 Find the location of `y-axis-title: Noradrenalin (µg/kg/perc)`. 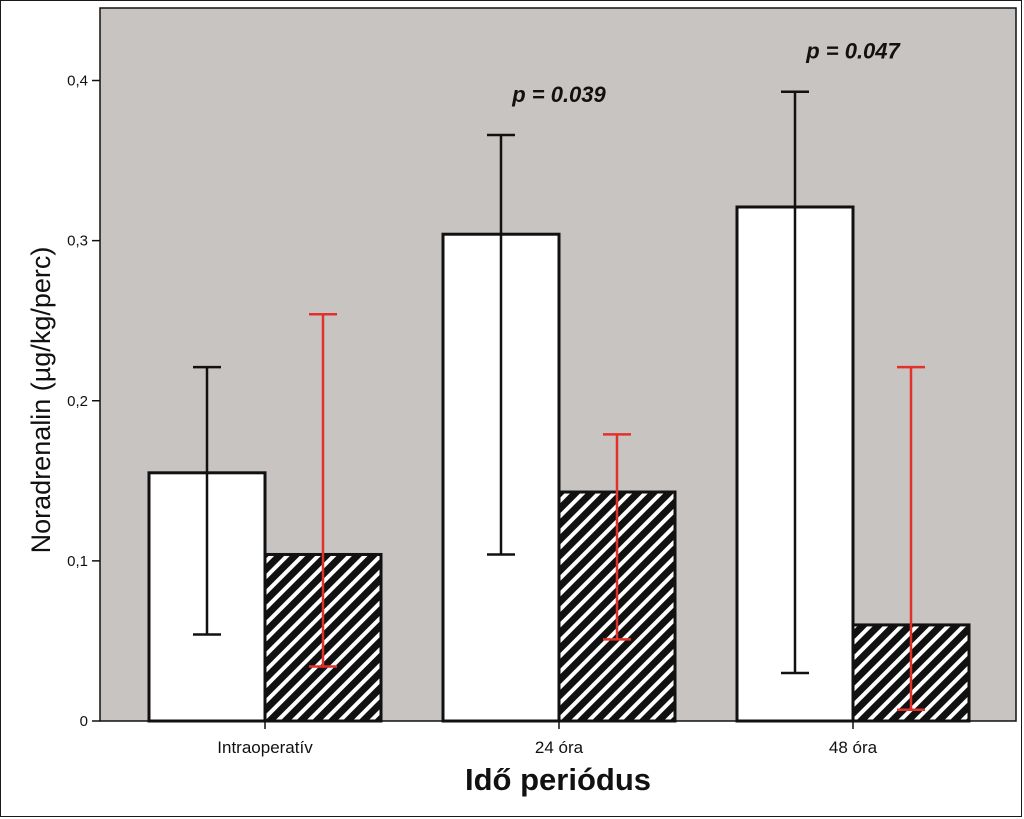

y-axis-title: Noradrenalin (µg/kg/perc) is located at coordinates (41, 400).